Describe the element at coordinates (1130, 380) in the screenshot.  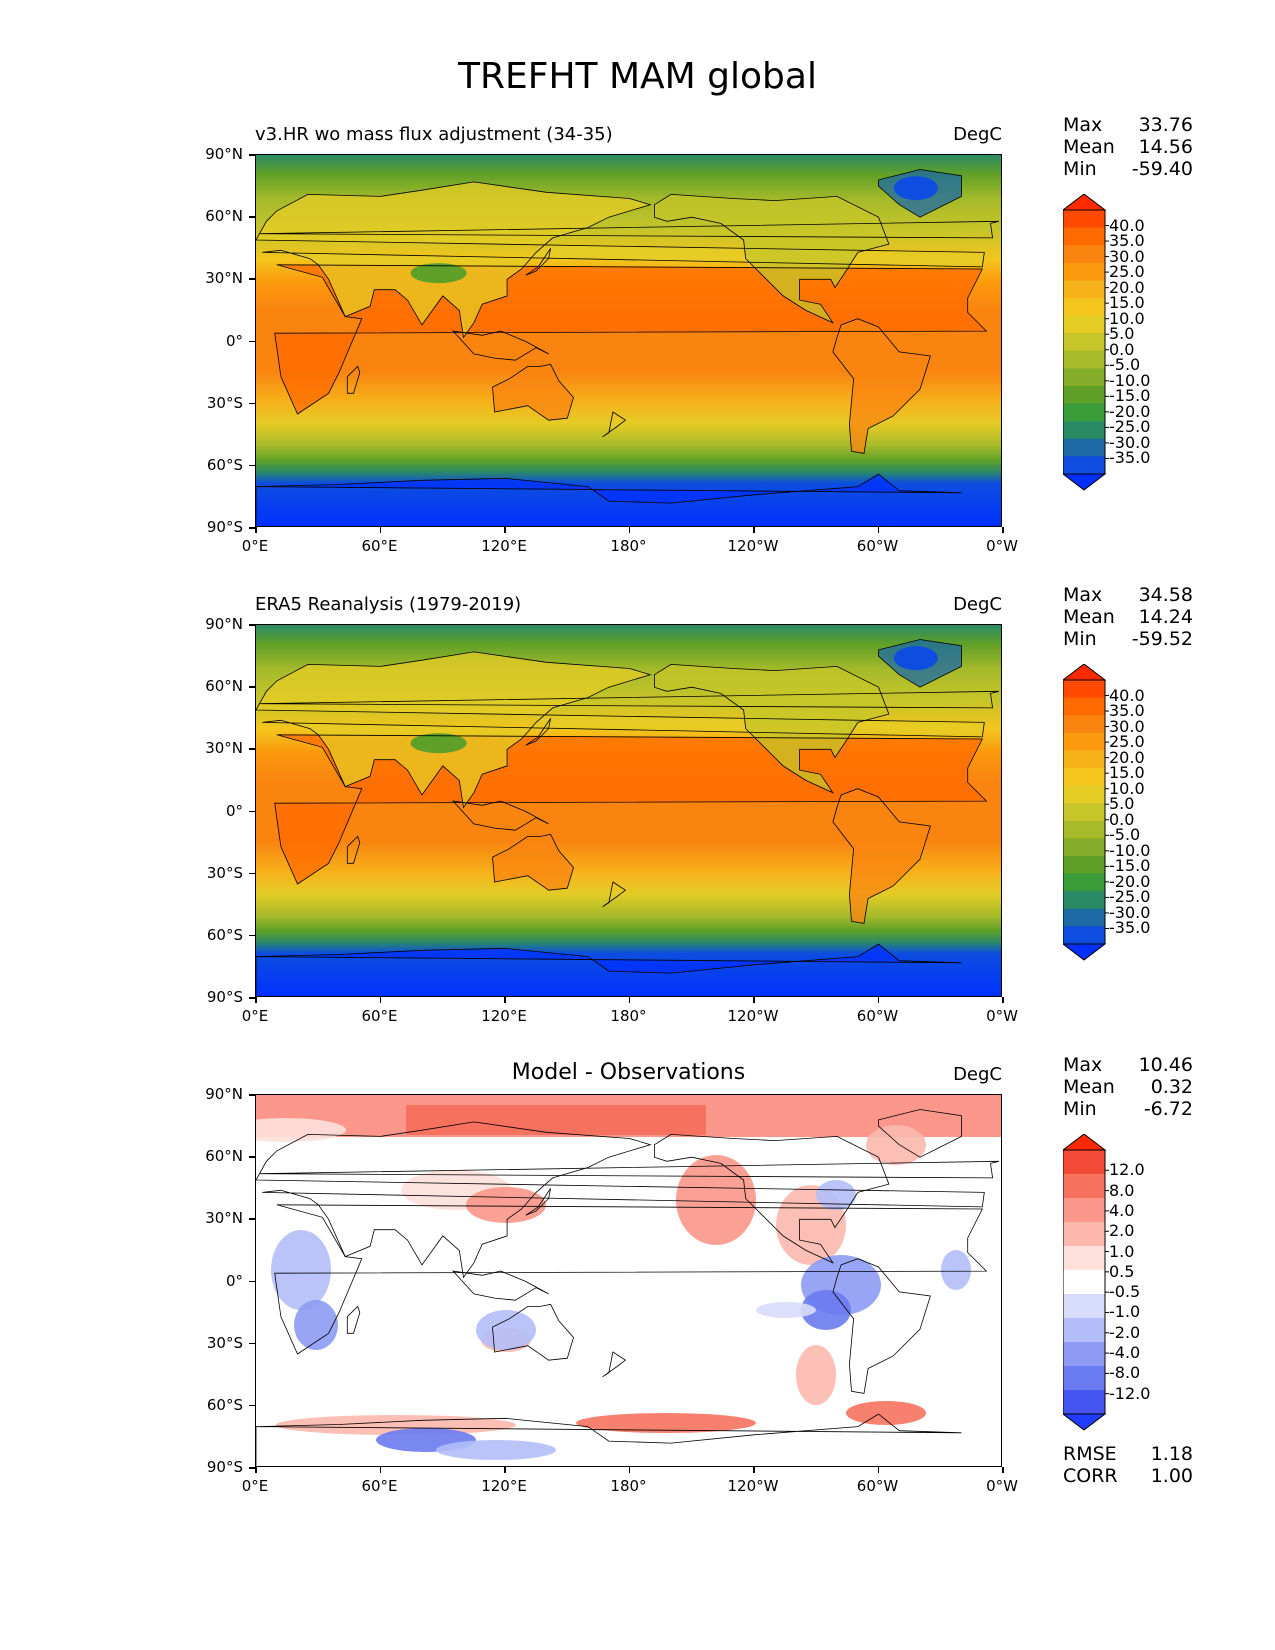
I see `colorbar-tick-label: -10.0` at that location.